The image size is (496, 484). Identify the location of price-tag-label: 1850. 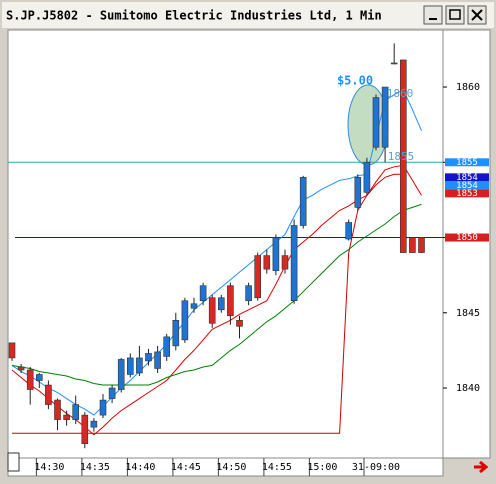
(467, 238).